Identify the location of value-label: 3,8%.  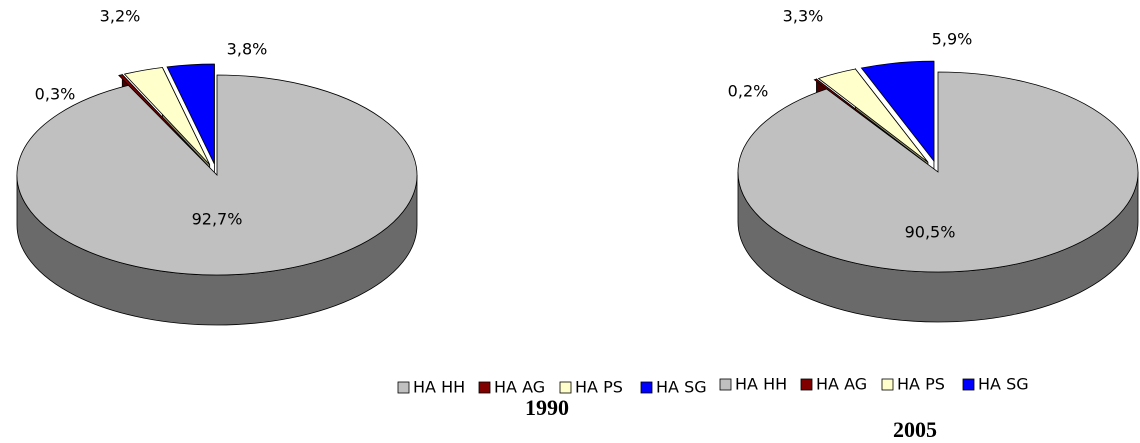
(247, 49).